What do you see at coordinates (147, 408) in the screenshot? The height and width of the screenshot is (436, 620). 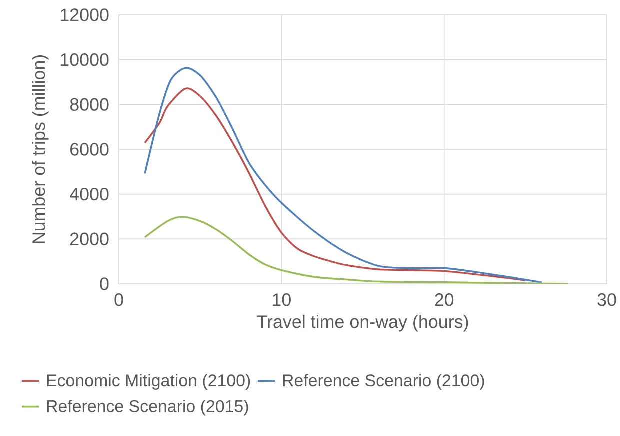 I see `legend-label: Reference Scenario (2015)` at bounding box center [147, 408].